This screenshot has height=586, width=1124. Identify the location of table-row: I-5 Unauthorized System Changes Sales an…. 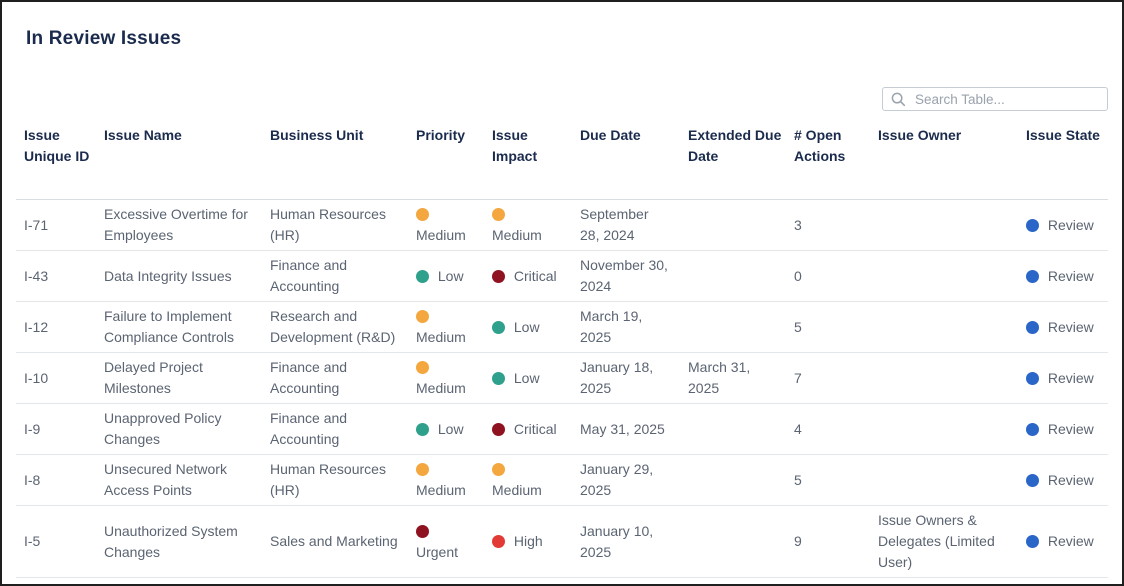
(562, 541).